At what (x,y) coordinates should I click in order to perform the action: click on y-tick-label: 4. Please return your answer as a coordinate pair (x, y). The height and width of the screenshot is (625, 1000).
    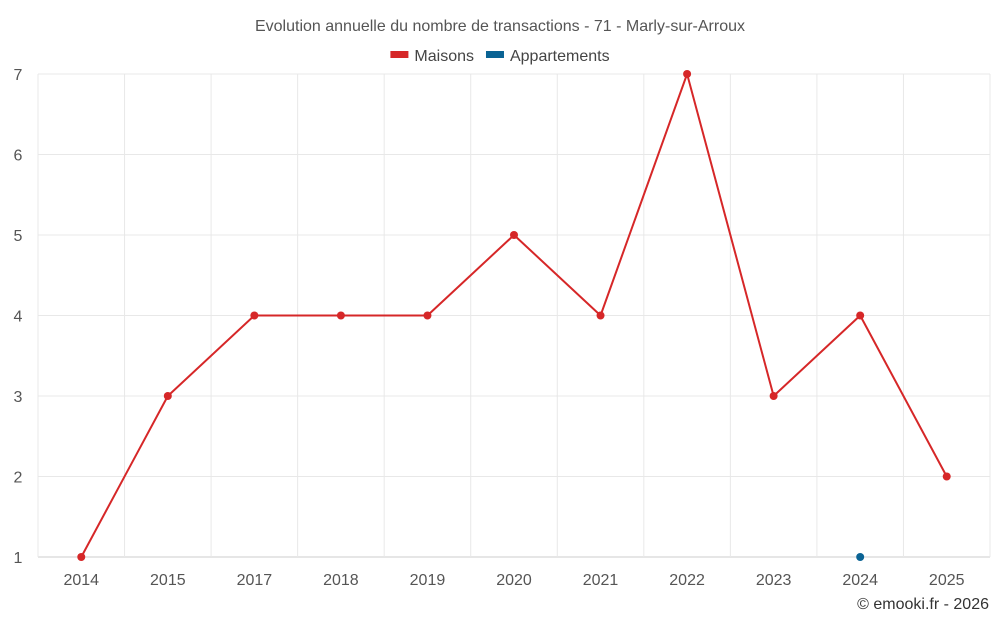
    Looking at the image, I should click on (18, 317).